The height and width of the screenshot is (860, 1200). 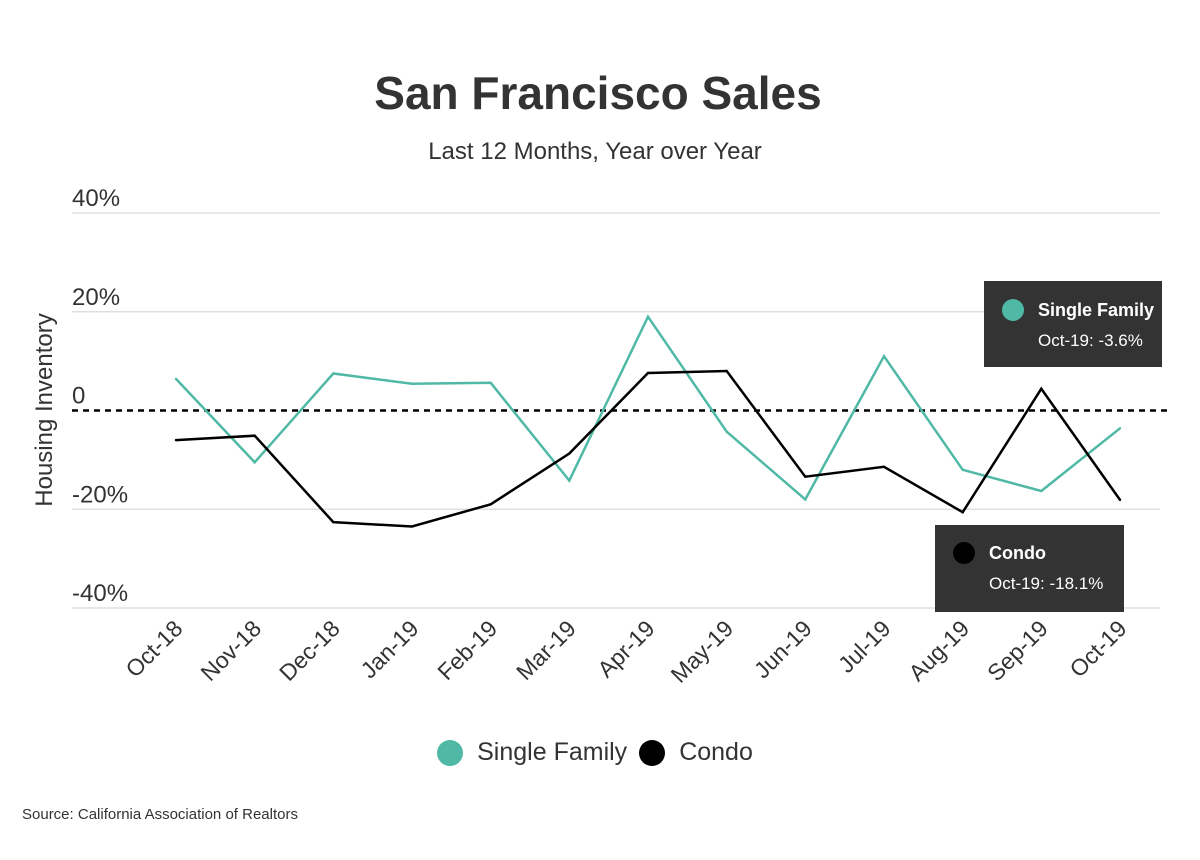 What do you see at coordinates (702, 651) in the screenshot?
I see `x-tick-label: May-19` at bounding box center [702, 651].